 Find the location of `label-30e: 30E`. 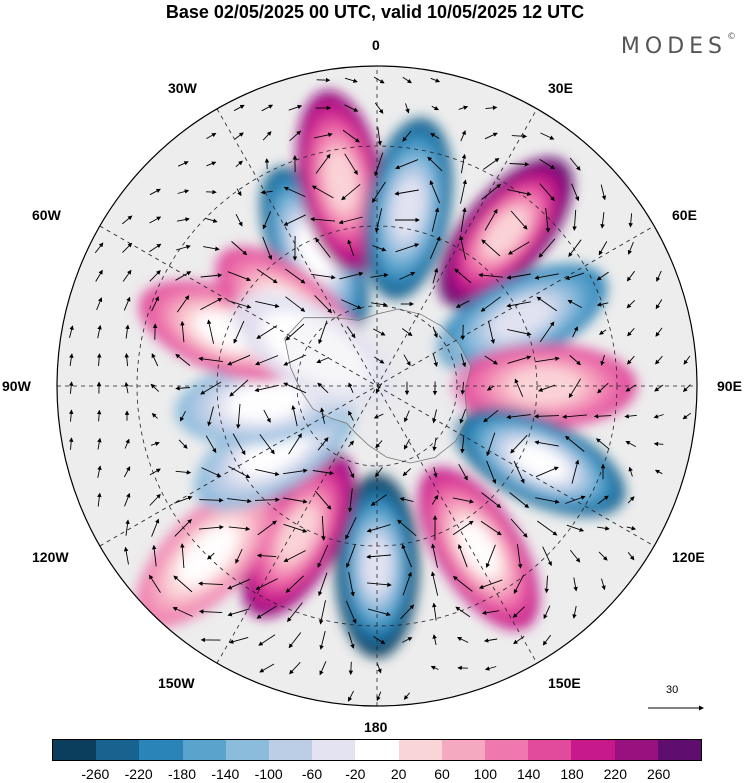

label-30e: 30E is located at coordinates (560, 88).